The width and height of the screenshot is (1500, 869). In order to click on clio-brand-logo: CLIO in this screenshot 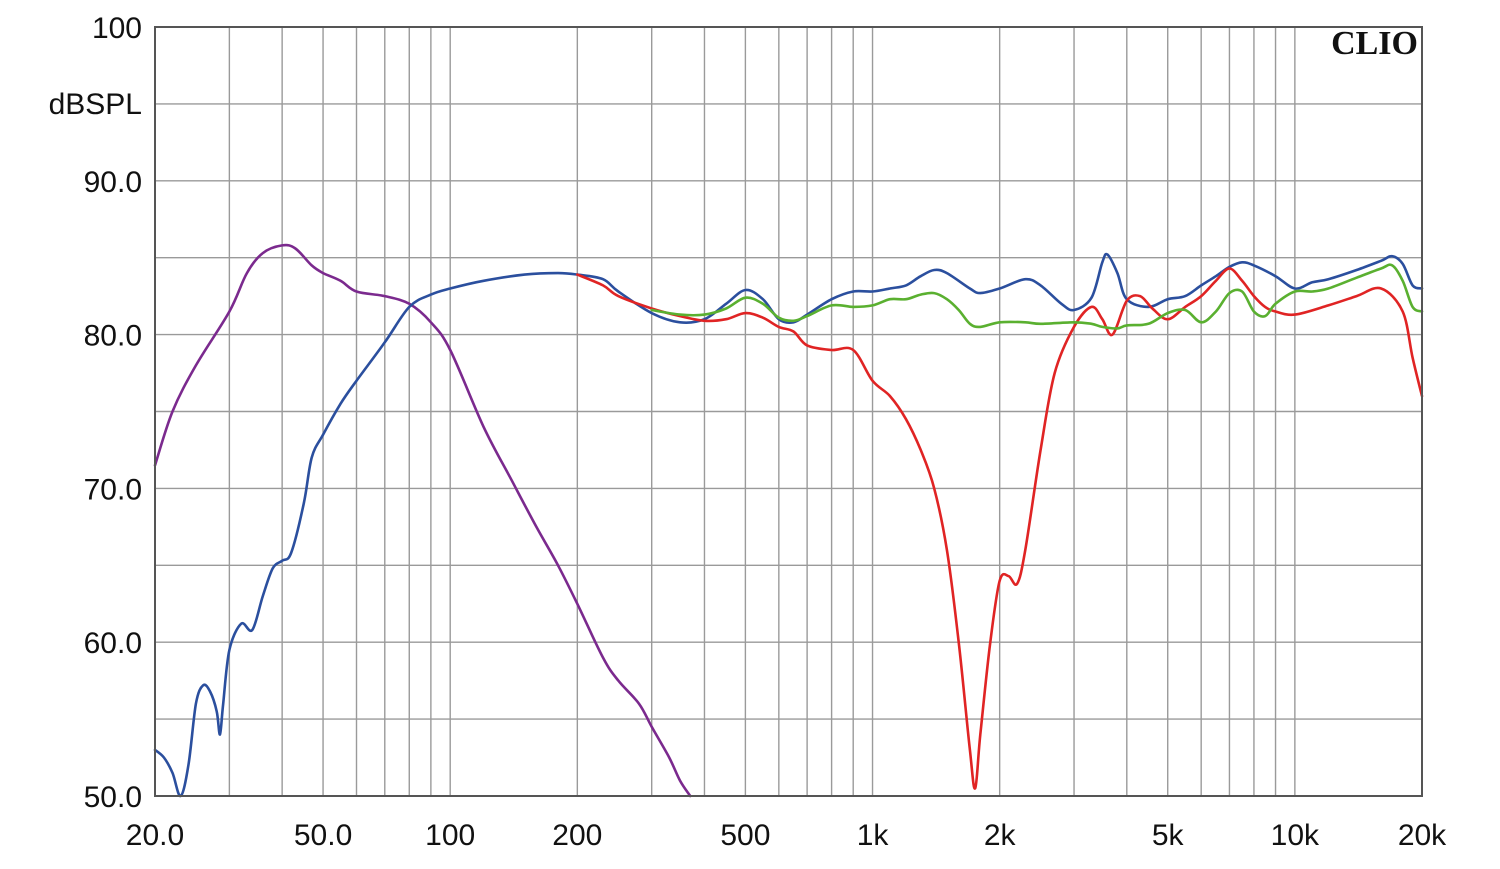, I will do `click(1374, 43)`.